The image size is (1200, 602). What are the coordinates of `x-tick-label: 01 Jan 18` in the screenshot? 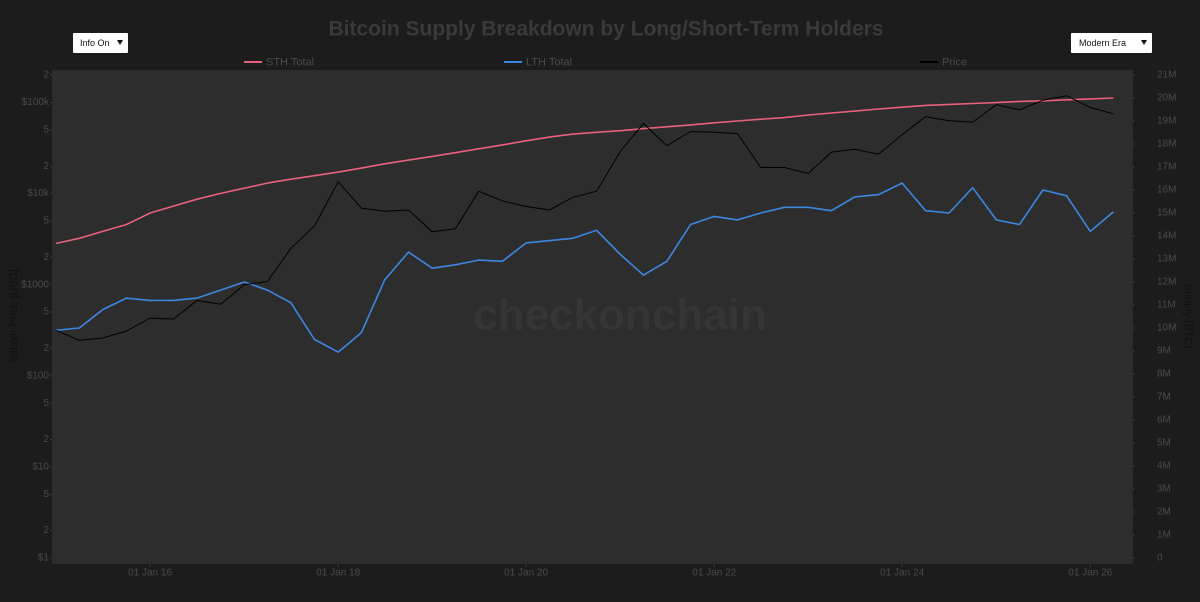 It's located at (338, 573).